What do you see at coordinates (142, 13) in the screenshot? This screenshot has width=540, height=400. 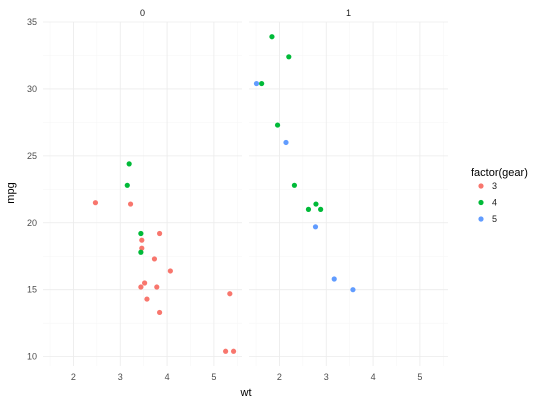 I see `facet-strip-label: 0` at bounding box center [142, 13].